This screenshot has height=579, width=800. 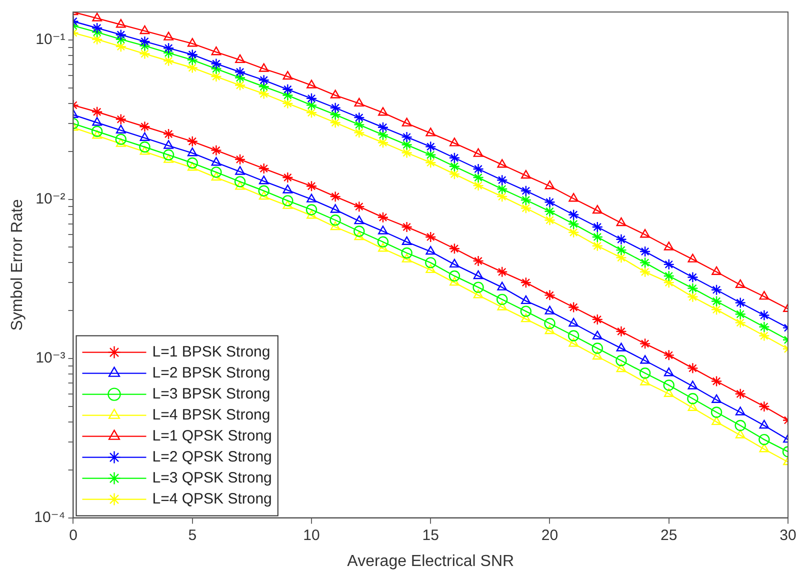 What do you see at coordinates (788, 535) in the screenshot?
I see `x-tick-label: 30` at bounding box center [788, 535].